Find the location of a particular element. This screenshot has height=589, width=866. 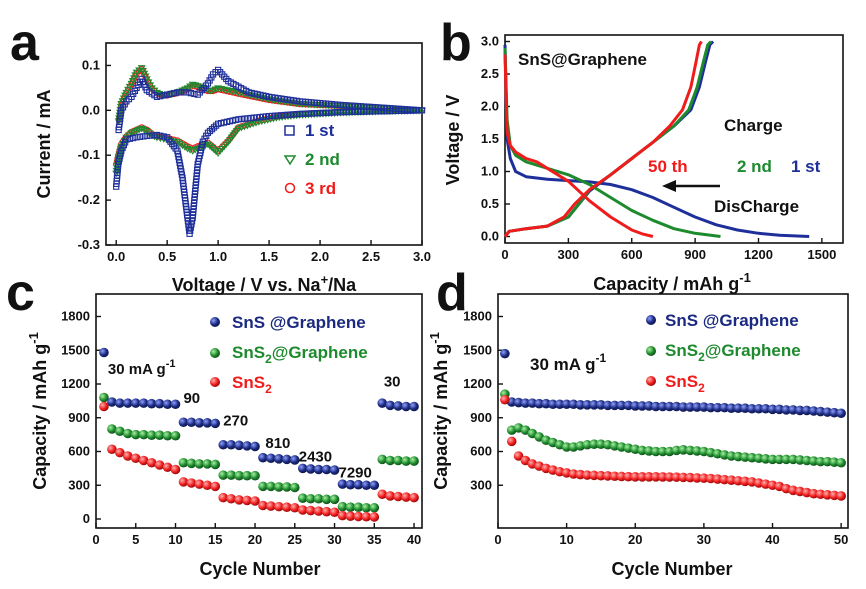

x-tick-label: 30 is located at coordinates (704, 539).